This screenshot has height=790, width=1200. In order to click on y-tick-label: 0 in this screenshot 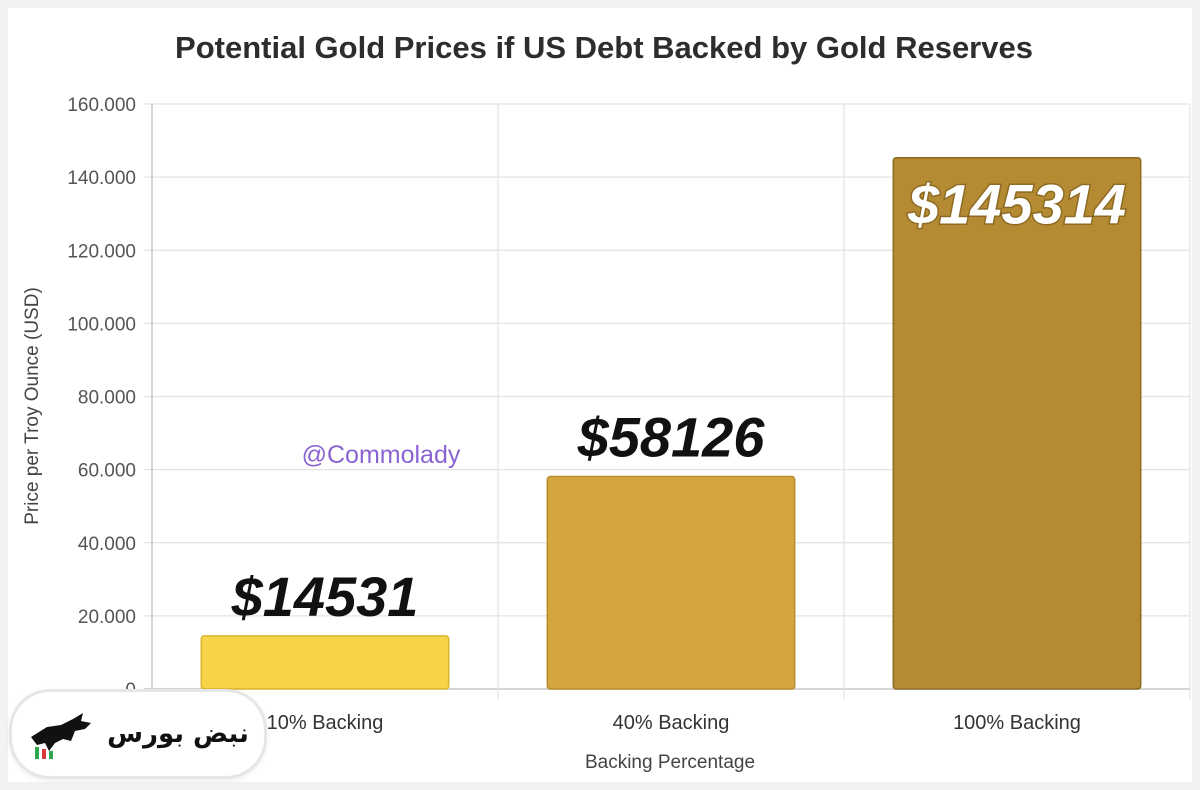, I will do `click(130, 690)`.